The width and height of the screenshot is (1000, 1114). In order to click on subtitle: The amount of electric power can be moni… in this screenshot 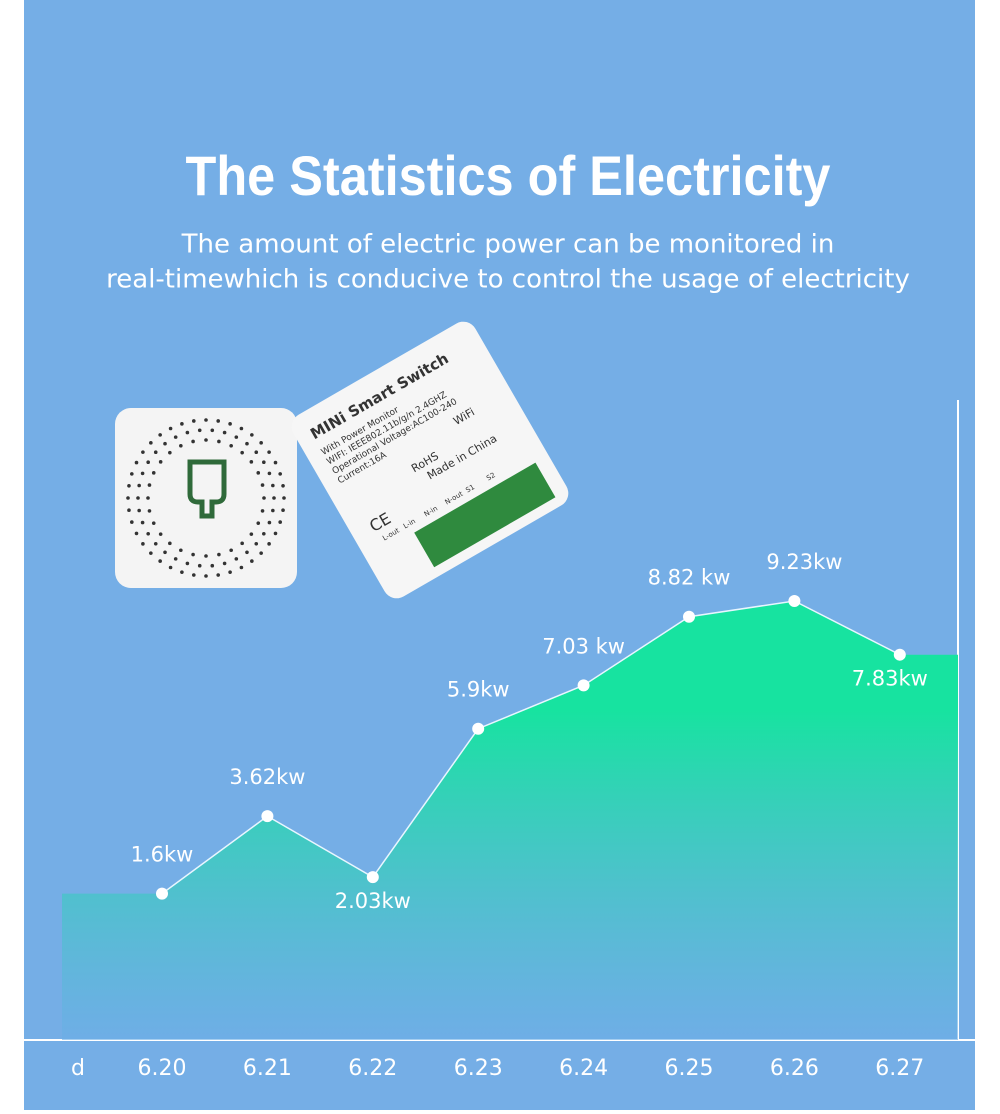, I will do `click(508, 245)`.